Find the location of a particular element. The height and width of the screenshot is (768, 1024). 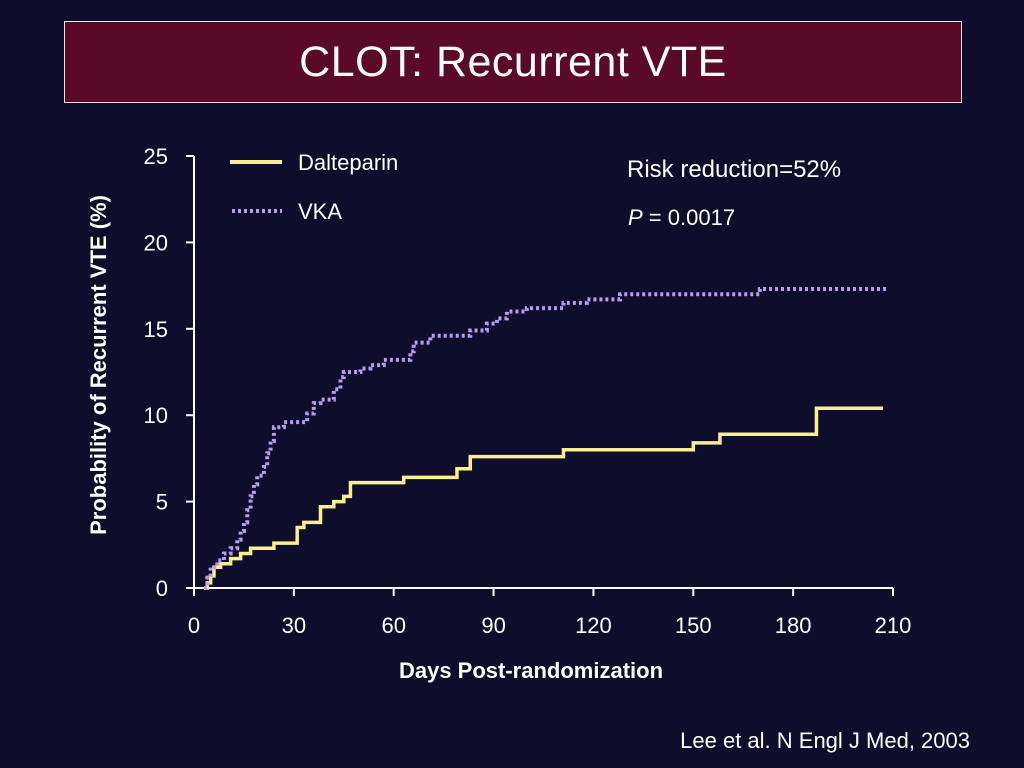

y-tick-label: 15 is located at coordinates (156, 329).